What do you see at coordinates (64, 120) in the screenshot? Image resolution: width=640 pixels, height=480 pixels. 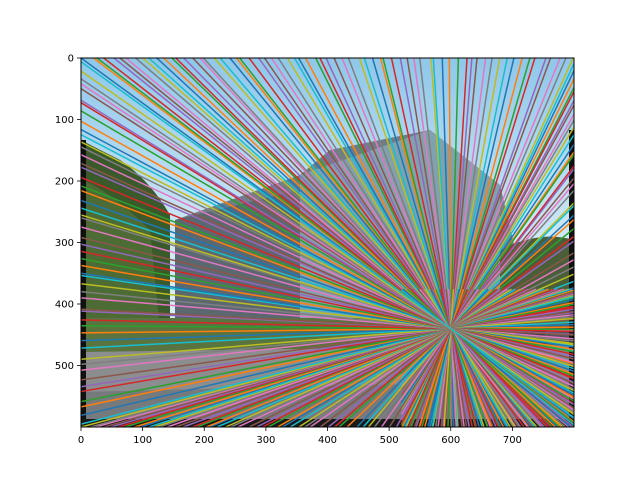 I see `y-tick-label: 100` at bounding box center [64, 120].